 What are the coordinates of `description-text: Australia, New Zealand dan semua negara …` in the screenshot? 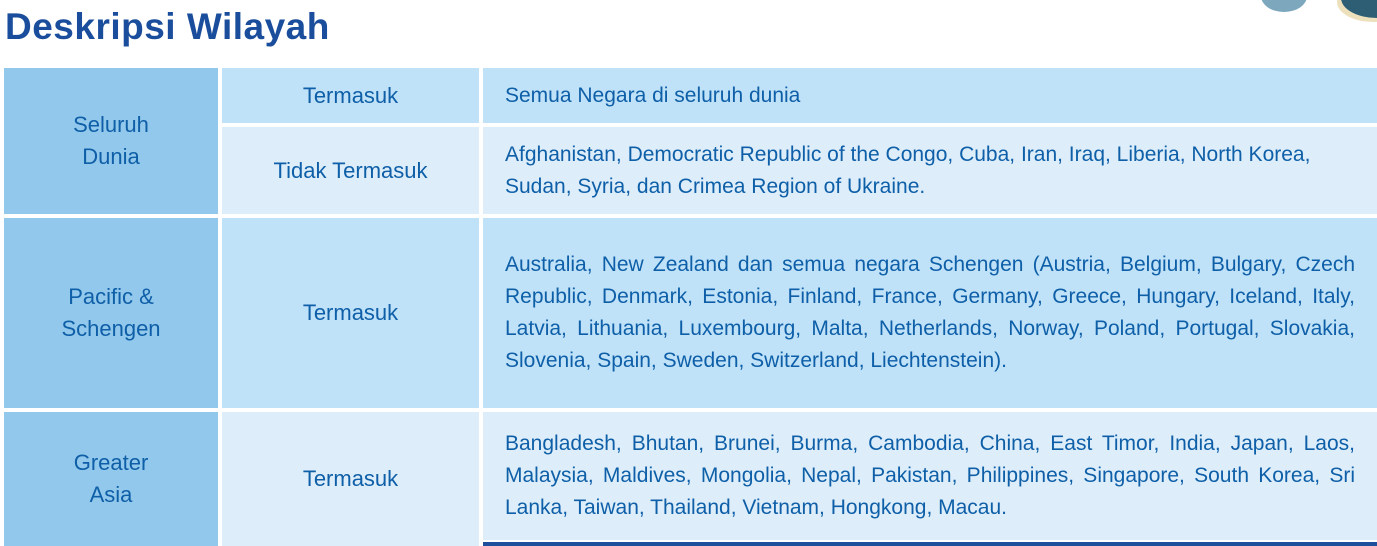 It's located at (930, 312).